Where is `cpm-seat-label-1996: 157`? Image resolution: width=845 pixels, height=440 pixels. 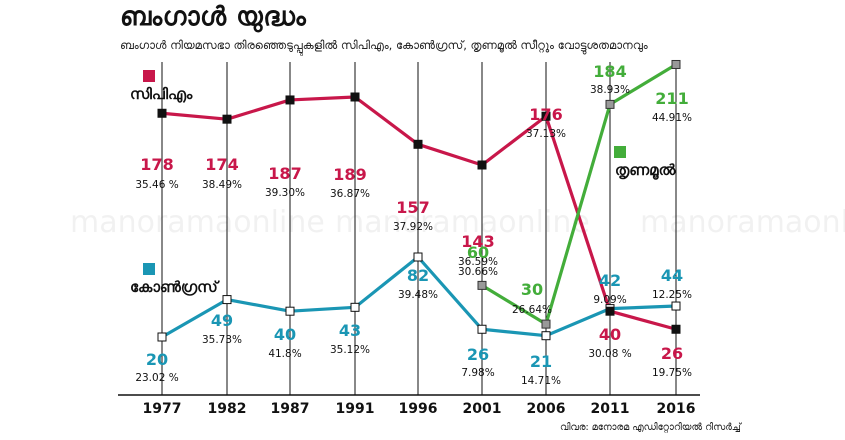 cpm-seat-label-1996: 157 is located at coordinates (412, 207).